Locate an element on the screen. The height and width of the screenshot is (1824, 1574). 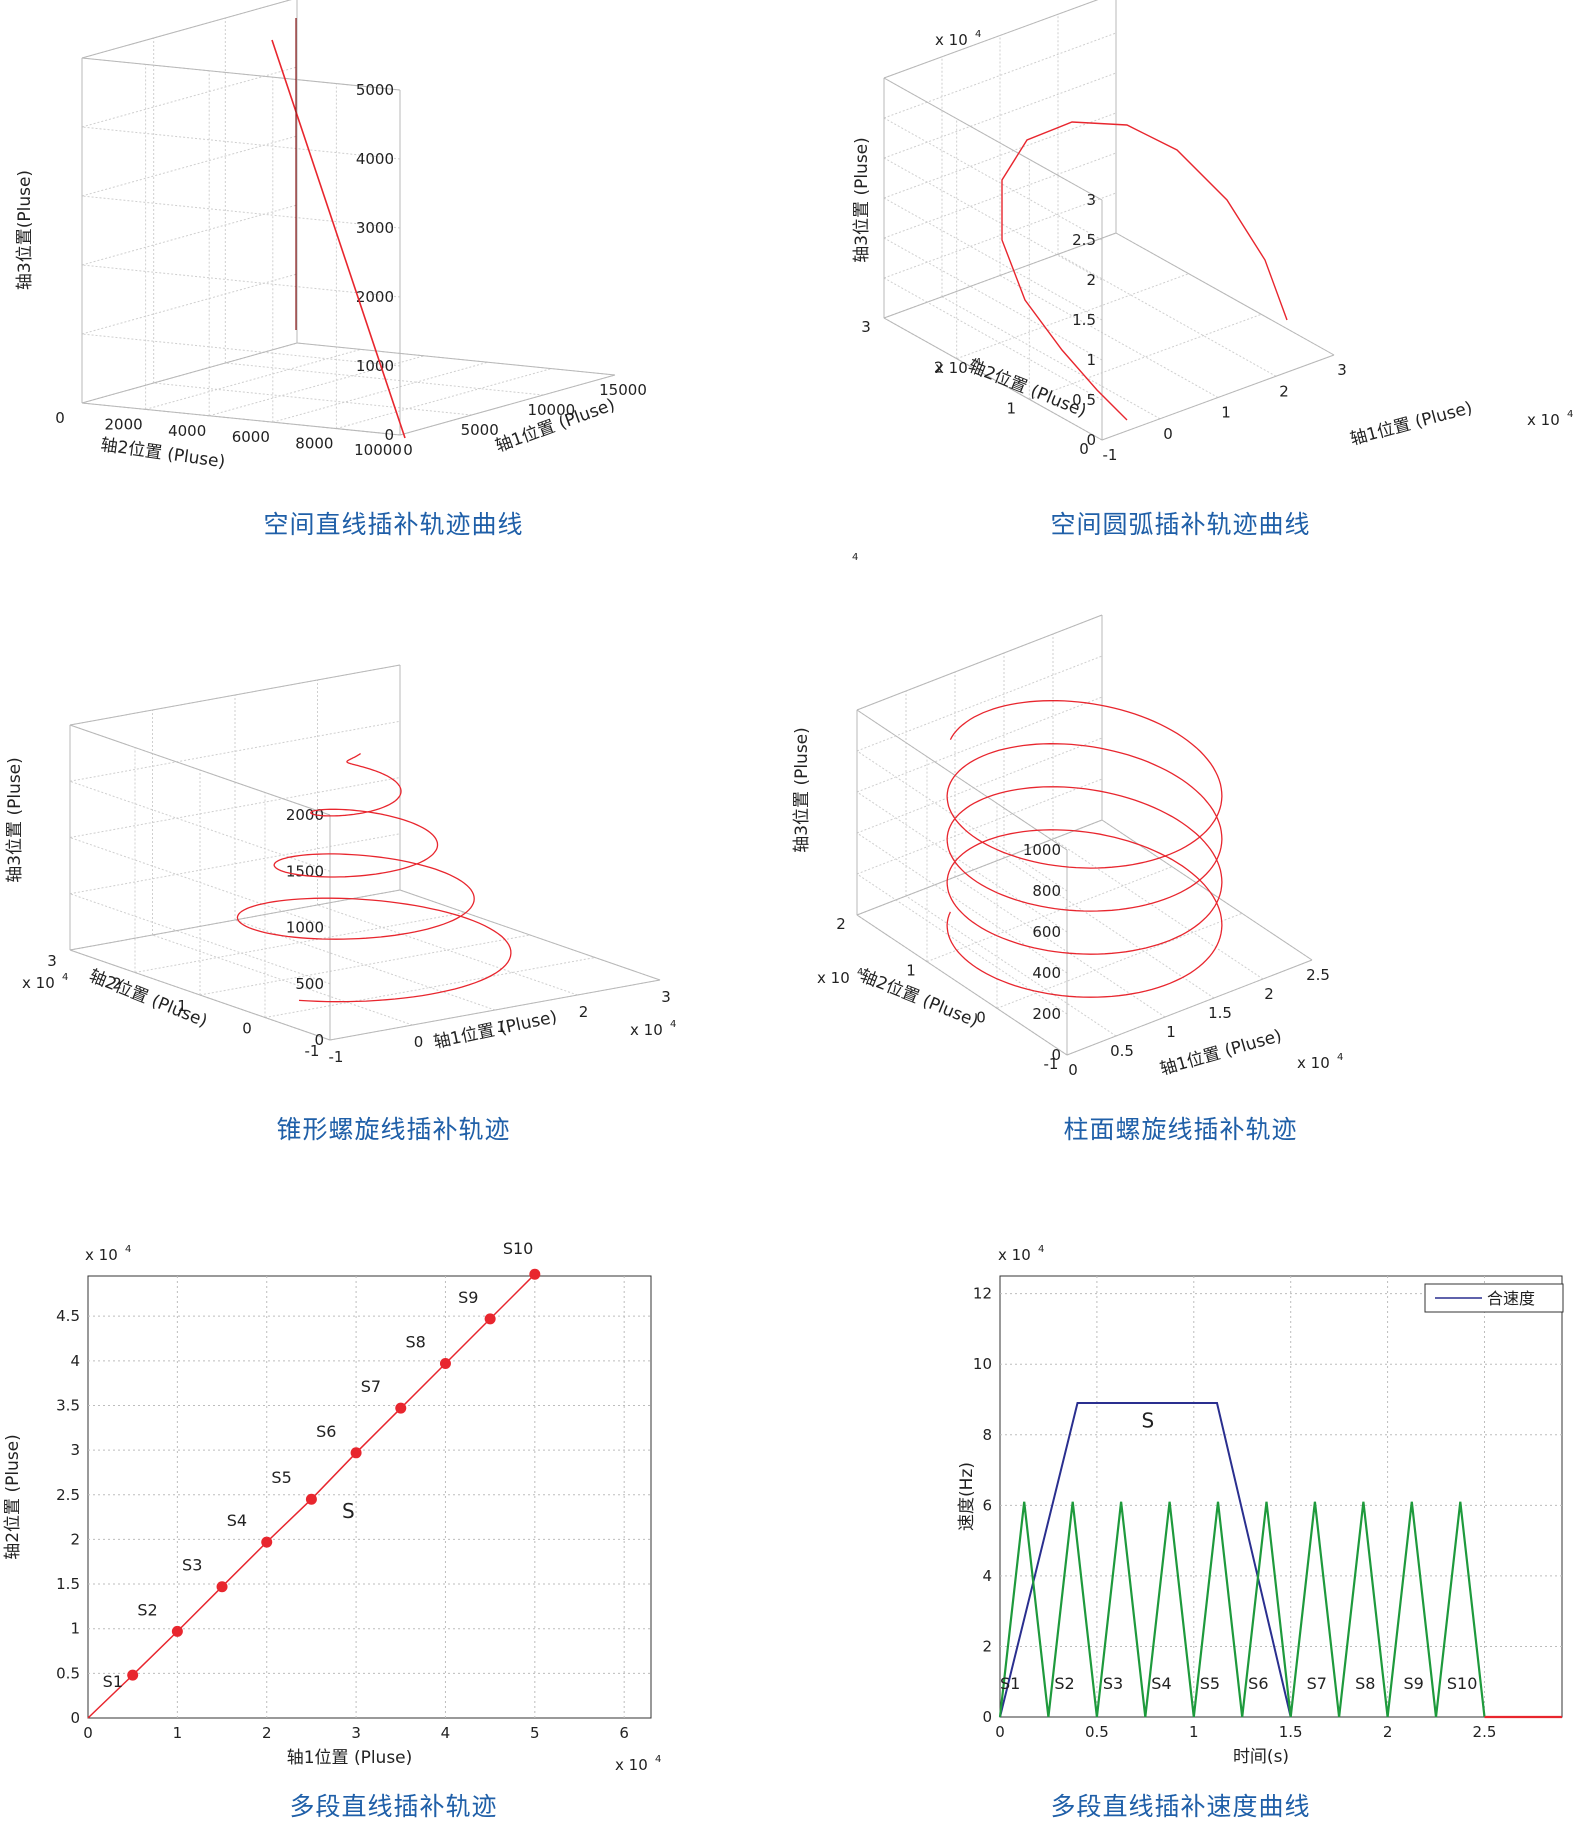
x-tick-label: 3 is located at coordinates (356, 1733).